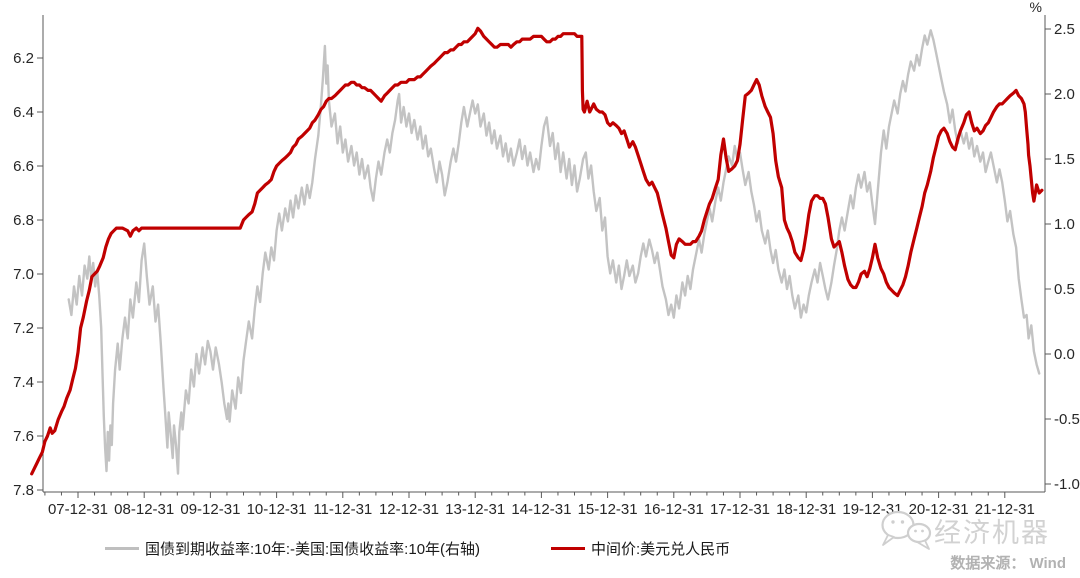  What do you see at coordinates (277, 509) in the screenshot?
I see `x-axis-tick-label: 10-12-31` at bounding box center [277, 509].